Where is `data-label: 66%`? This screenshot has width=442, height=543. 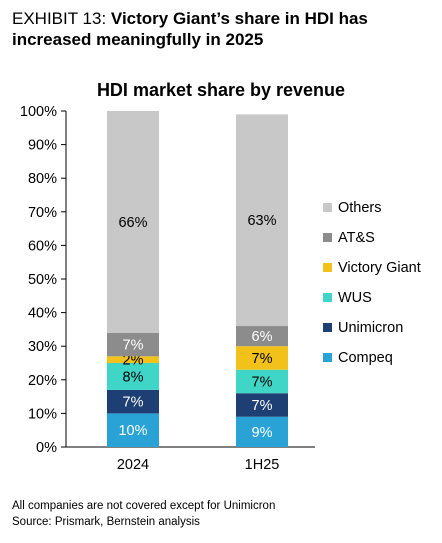
data-label: 66% is located at coordinates (132, 223).